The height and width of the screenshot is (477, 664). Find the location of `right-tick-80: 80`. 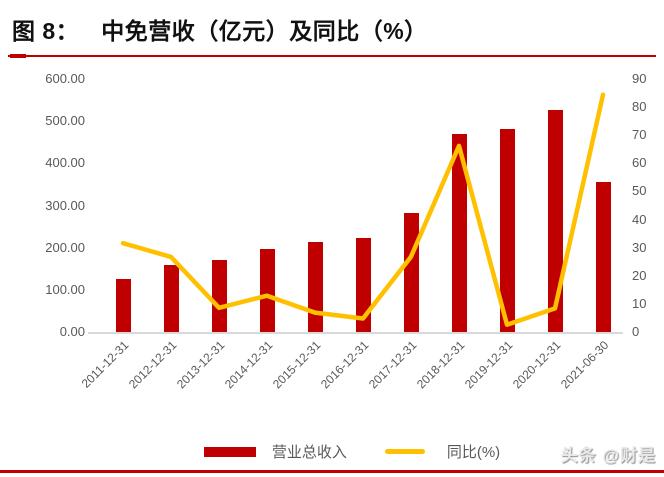

right-tick-80: 80 is located at coordinates (639, 107).